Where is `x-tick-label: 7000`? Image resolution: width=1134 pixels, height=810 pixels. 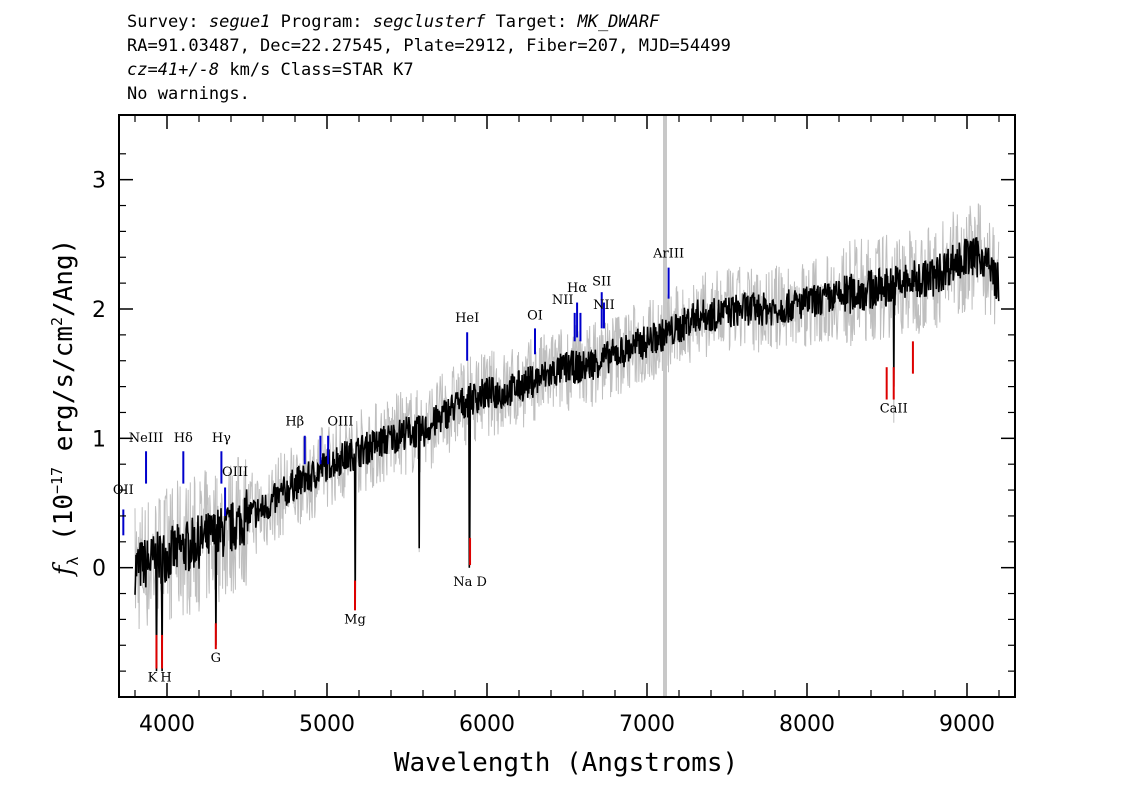 x-tick-label: 7000 is located at coordinates (647, 724).